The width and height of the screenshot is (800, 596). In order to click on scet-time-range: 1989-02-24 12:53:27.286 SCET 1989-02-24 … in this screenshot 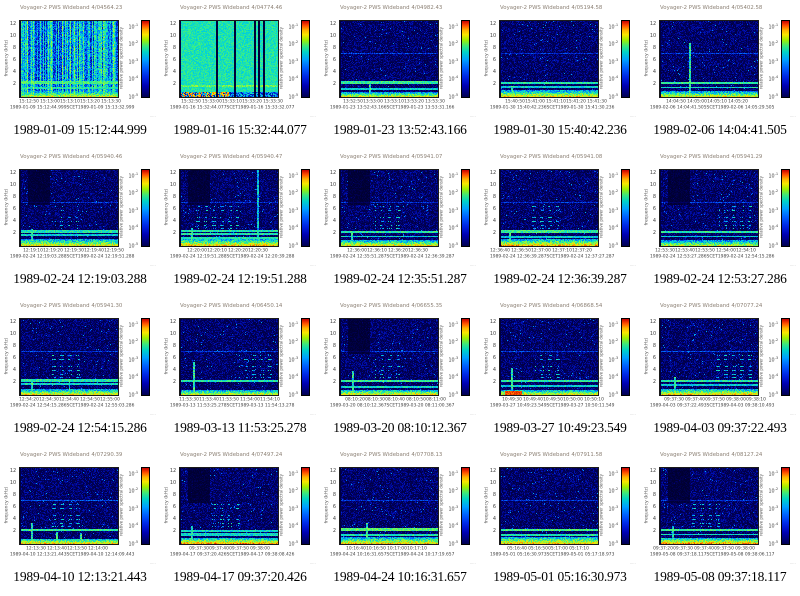, I will do `click(712, 256)`.